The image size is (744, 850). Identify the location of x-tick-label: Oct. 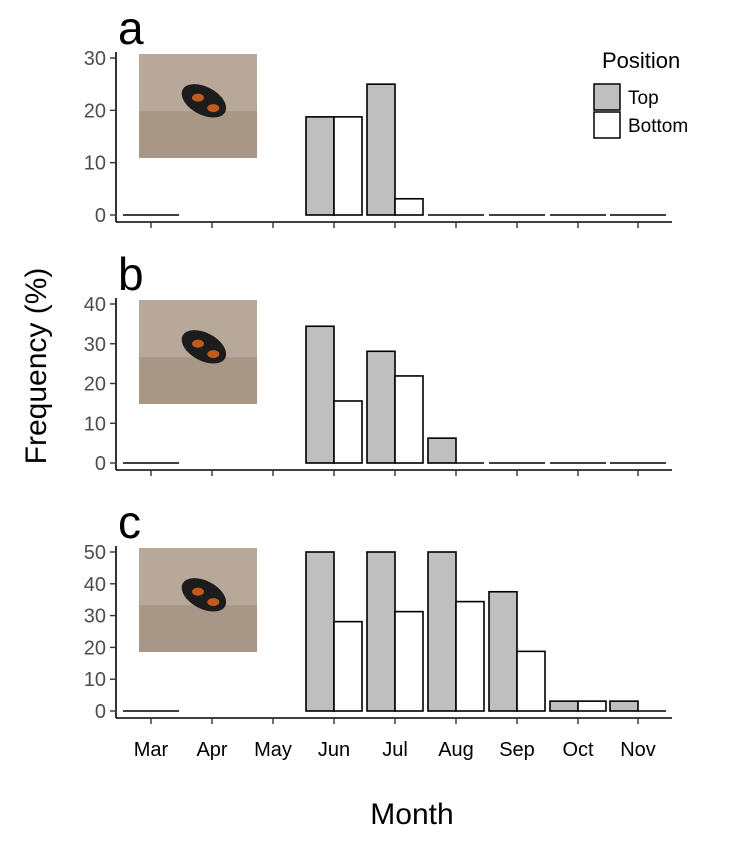
(578, 750).